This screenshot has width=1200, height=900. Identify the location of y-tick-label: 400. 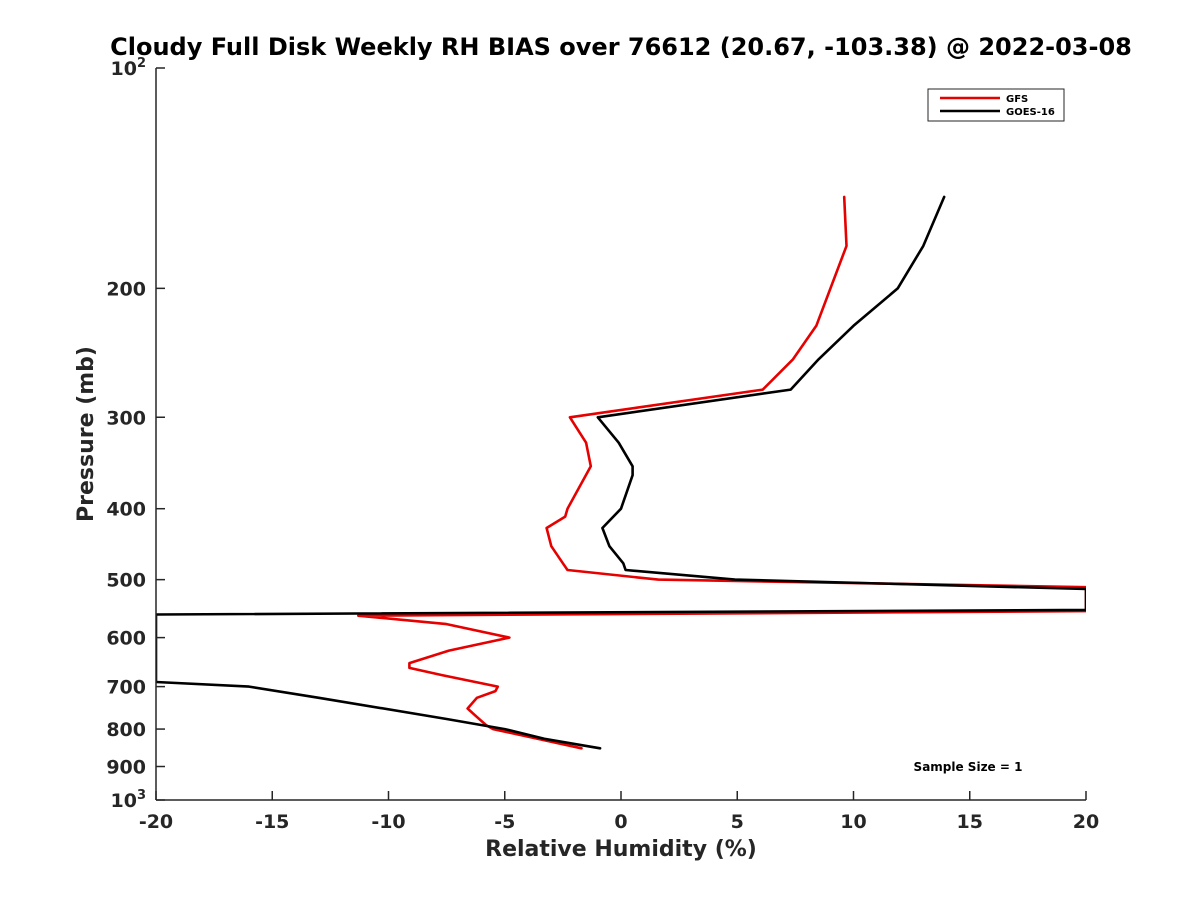
(126, 510).